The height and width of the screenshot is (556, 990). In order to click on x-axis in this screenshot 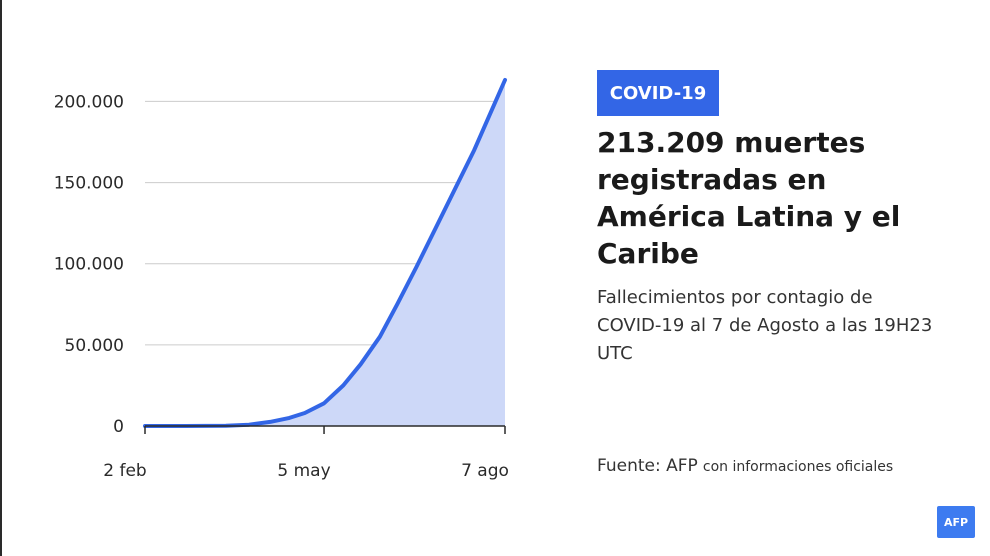, I will do `click(325, 429)`.